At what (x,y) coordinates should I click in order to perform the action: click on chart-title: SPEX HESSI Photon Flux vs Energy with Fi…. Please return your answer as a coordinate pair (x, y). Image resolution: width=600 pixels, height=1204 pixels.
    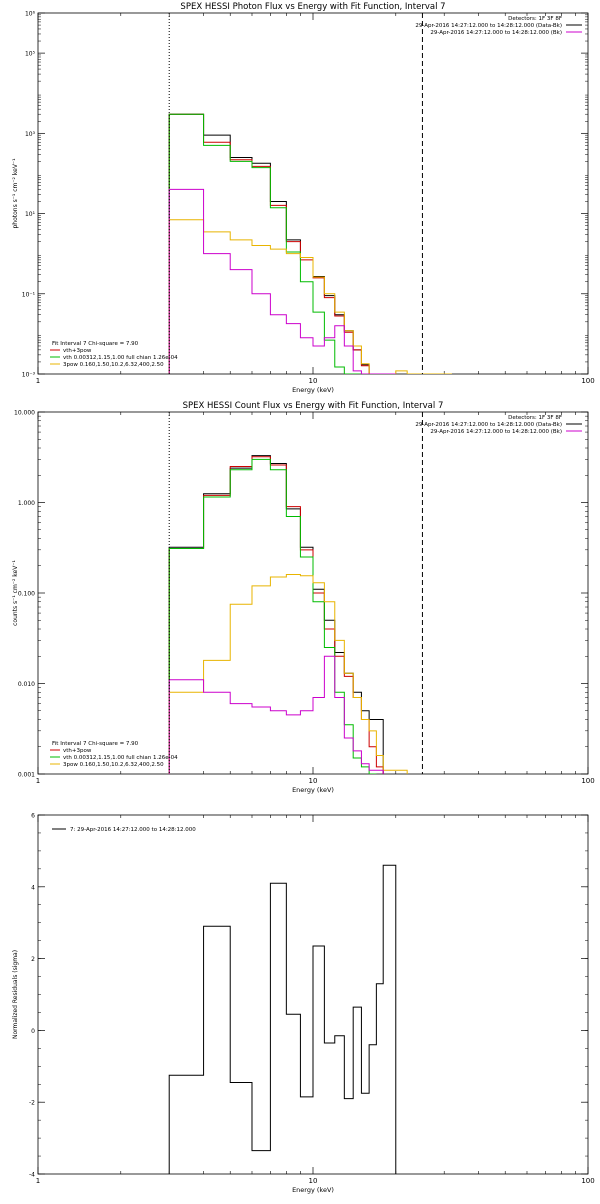
    Looking at the image, I should click on (312, 7).